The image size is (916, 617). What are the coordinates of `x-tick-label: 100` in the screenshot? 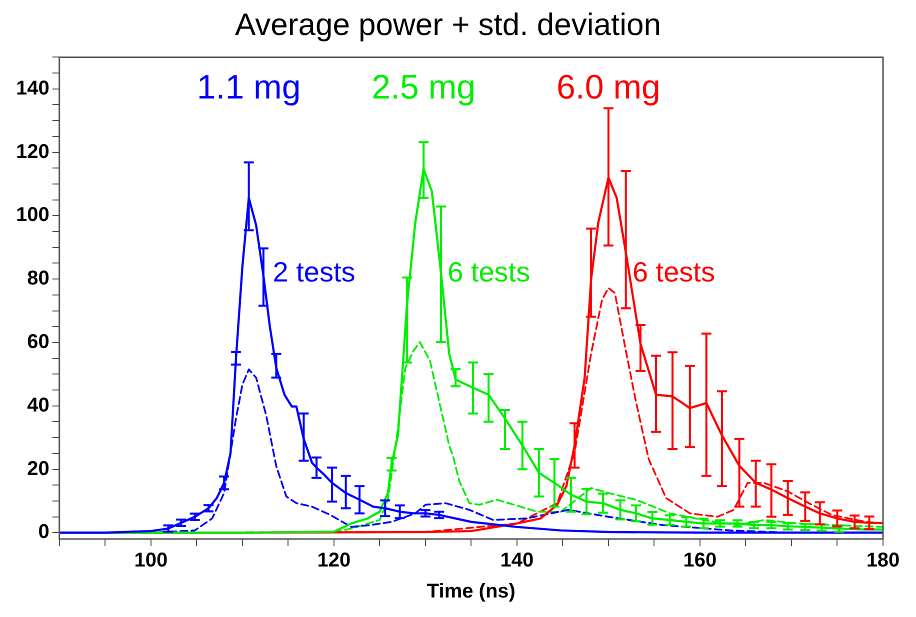 It's located at (151, 561).